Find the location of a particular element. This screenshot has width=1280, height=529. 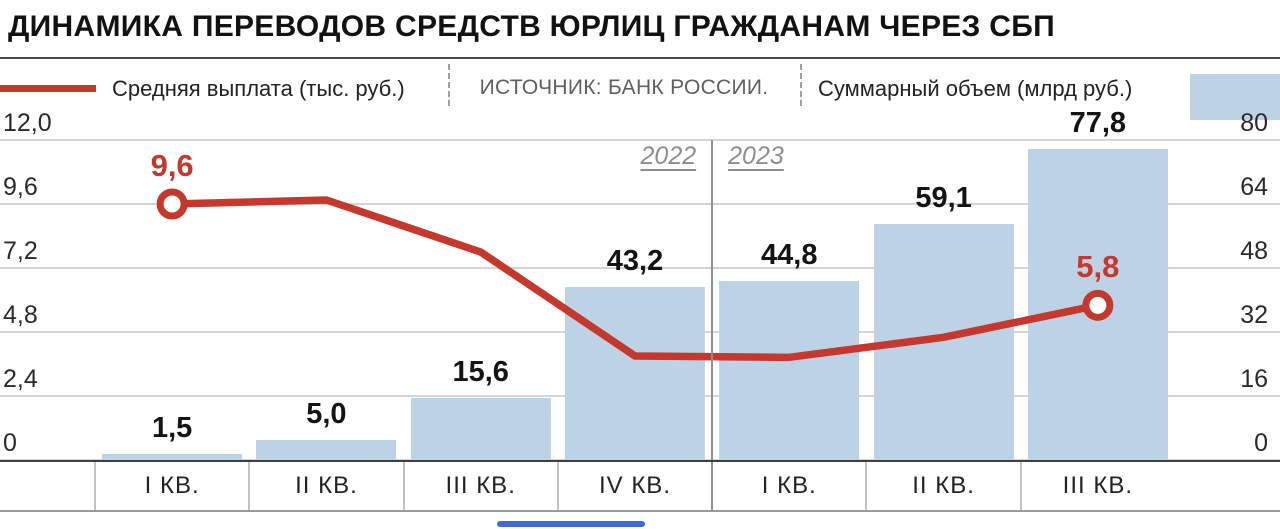

bar-legend-label: Суммарный объем (млрд руб.) is located at coordinates (975, 88).